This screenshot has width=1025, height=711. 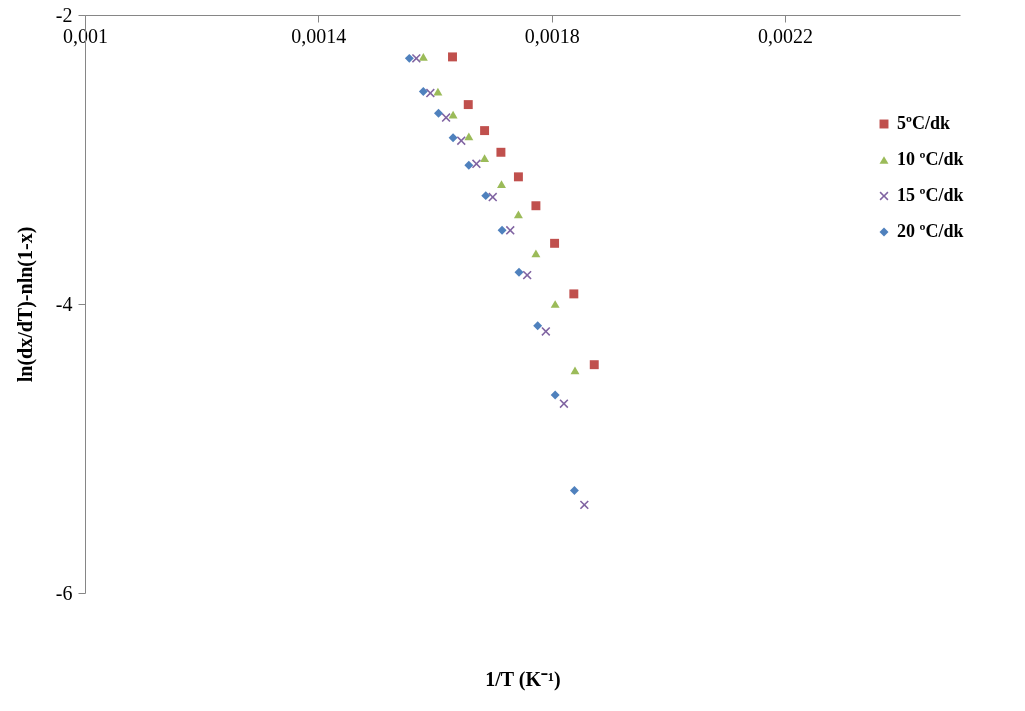 I want to click on y-tick-label: -2, so click(x=64, y=14).